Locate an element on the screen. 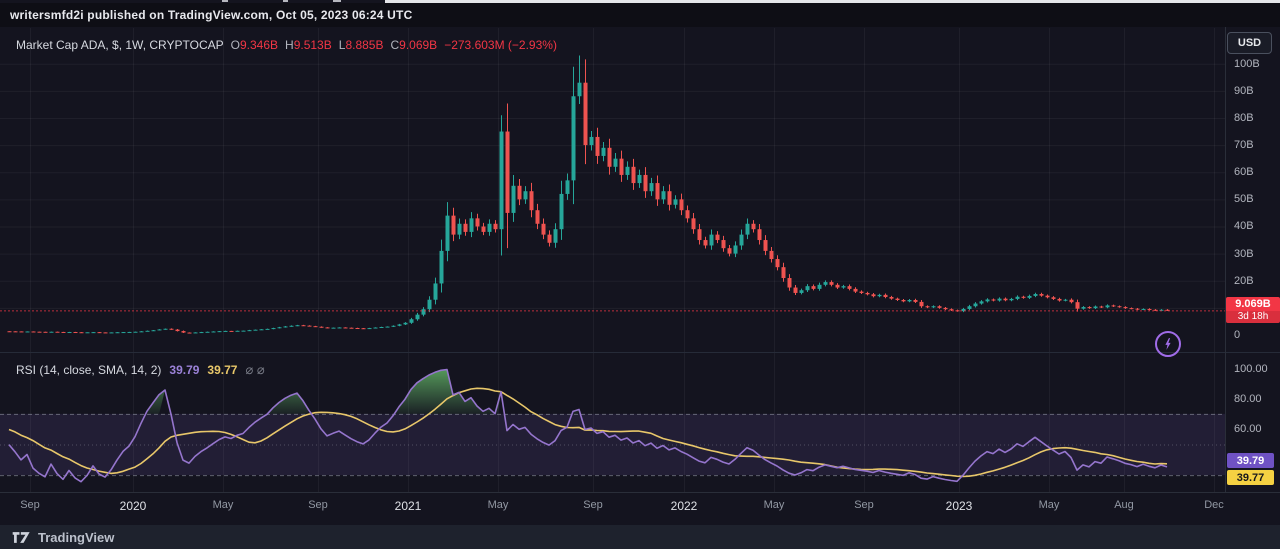 The width and height of the screenshot is (1280, 549). rsi-tick: 60.00 is located at coordinates (1248, 429).